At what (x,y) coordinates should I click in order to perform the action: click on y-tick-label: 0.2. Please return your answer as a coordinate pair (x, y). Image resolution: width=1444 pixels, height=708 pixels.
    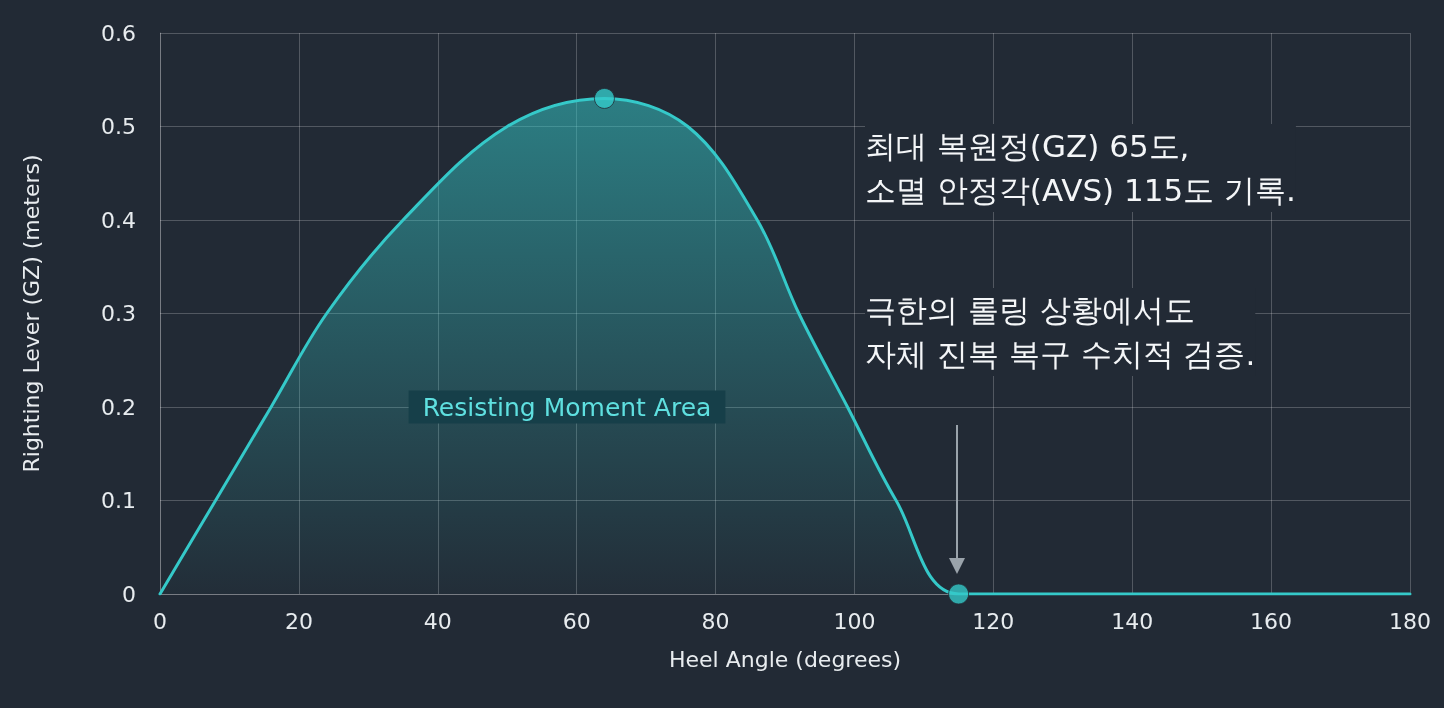
    Looking at the image, I should click on (118, 407).